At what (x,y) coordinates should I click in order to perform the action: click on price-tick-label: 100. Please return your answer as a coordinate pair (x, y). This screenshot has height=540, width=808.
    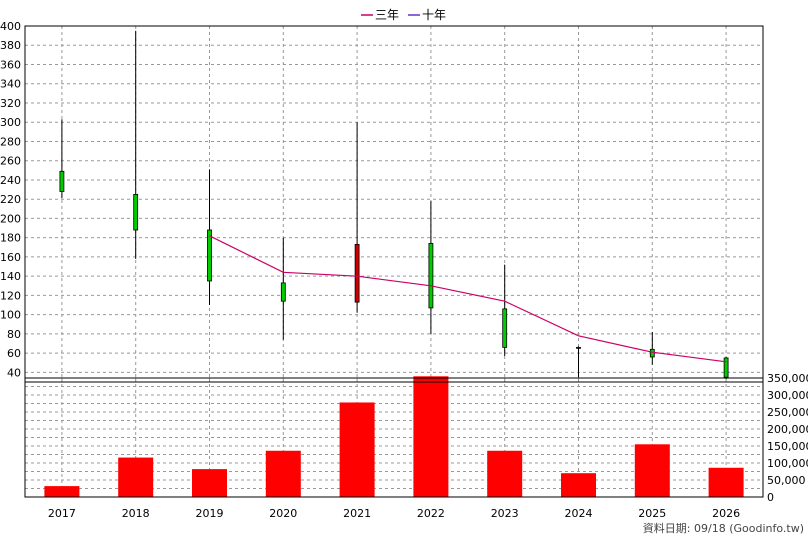
    Looking at the image, I should click on (10, 315).